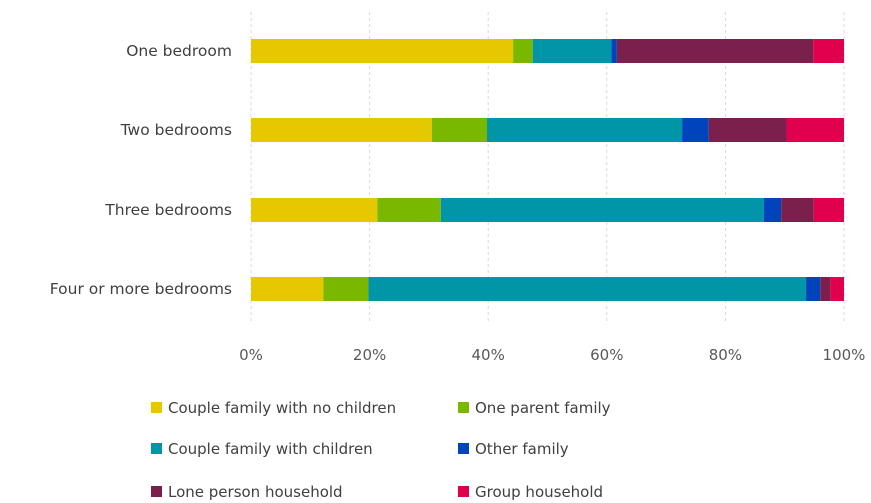  Describe the element at coordinates (270, 449) in the screenshot. I see `legend-label: Couple family with children` at that location.